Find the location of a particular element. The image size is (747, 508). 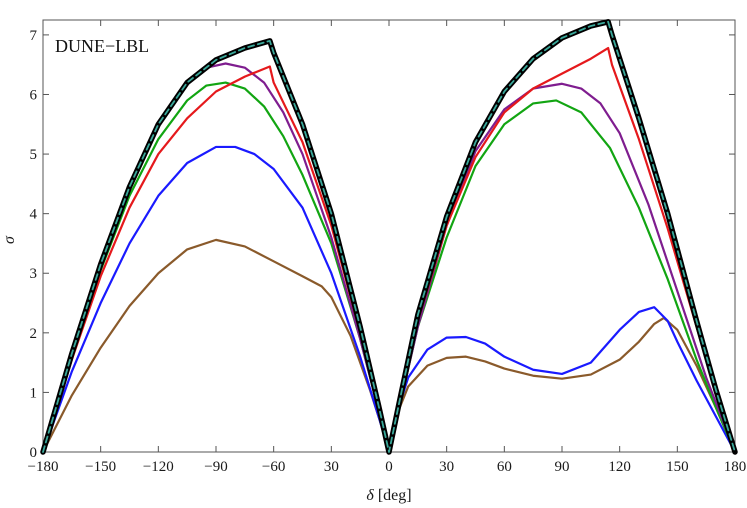

x-axis-label: δ [deg] is located at coordinates (388, 495).